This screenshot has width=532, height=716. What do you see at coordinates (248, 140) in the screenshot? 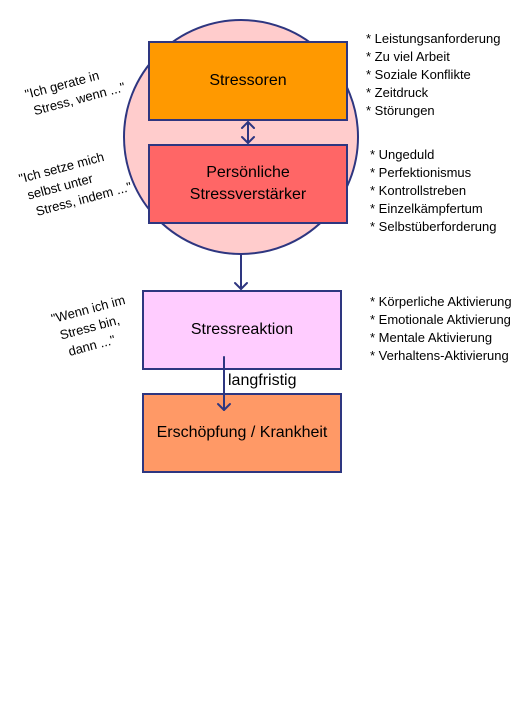
I see `bidirectional-arrow-head-down` at bounding box center [248, 140].